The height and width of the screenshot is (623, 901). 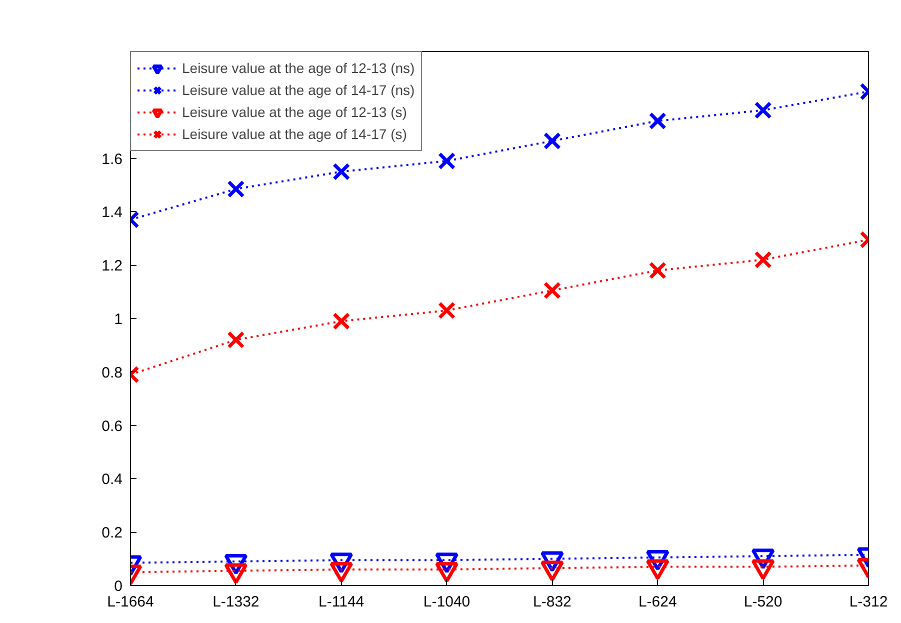 I want to click on y-tick-label: 1.6, so click(x=112, y=159).